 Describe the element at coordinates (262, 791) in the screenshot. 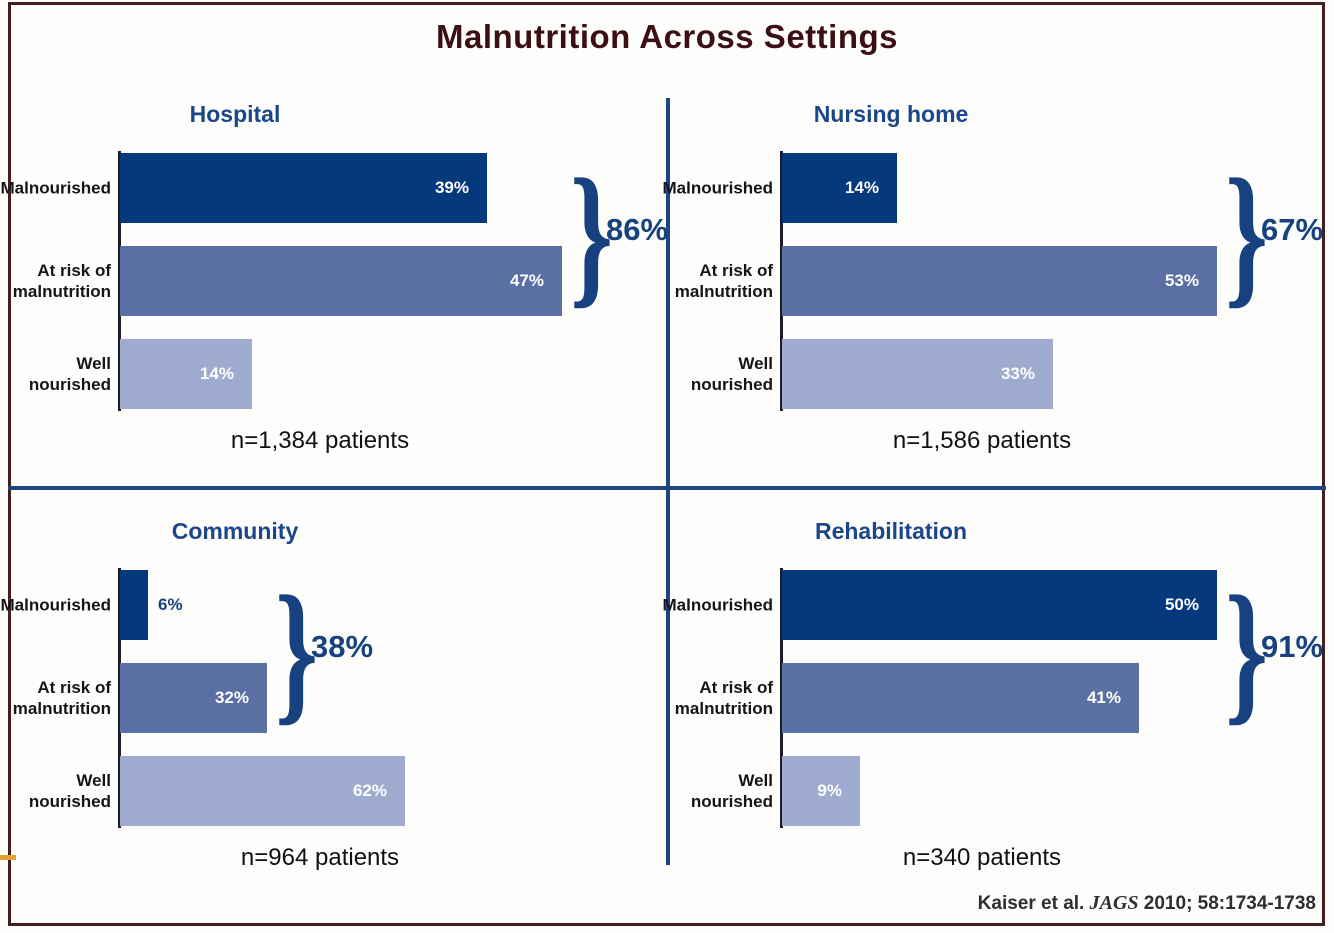

I see `bar-well-nourished: 62%` at that location.